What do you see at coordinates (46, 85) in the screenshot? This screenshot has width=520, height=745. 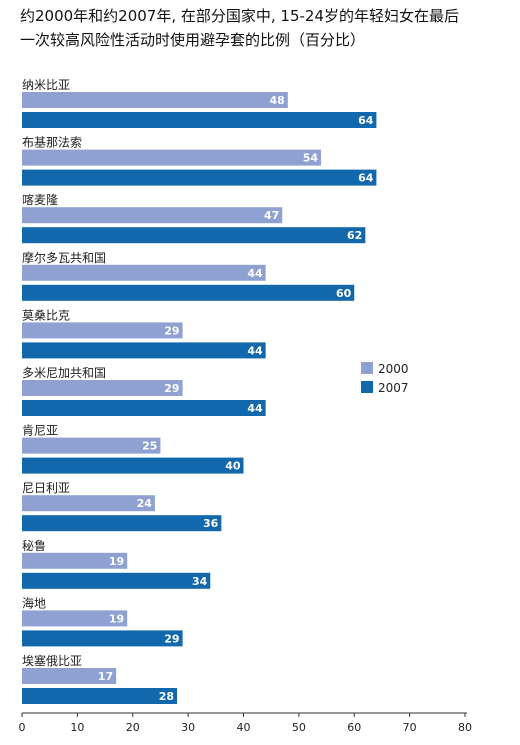 I see `category-label: 纳米比亚` at bounding box center [46, 85].